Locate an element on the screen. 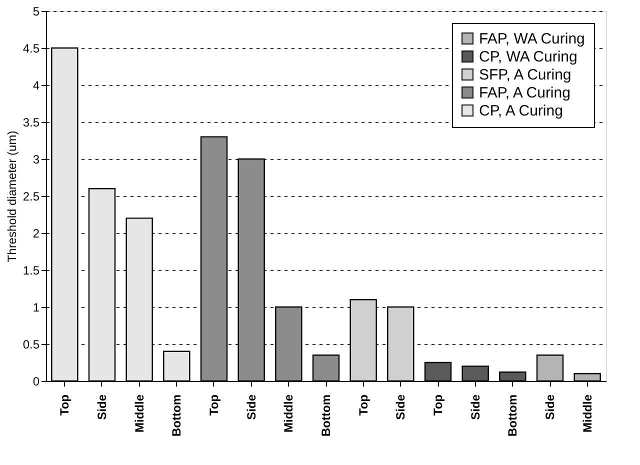 This screenshot has width=640, height=465. y-axis-title: Threshold diameter (um) is located at coordinates (11, 196).